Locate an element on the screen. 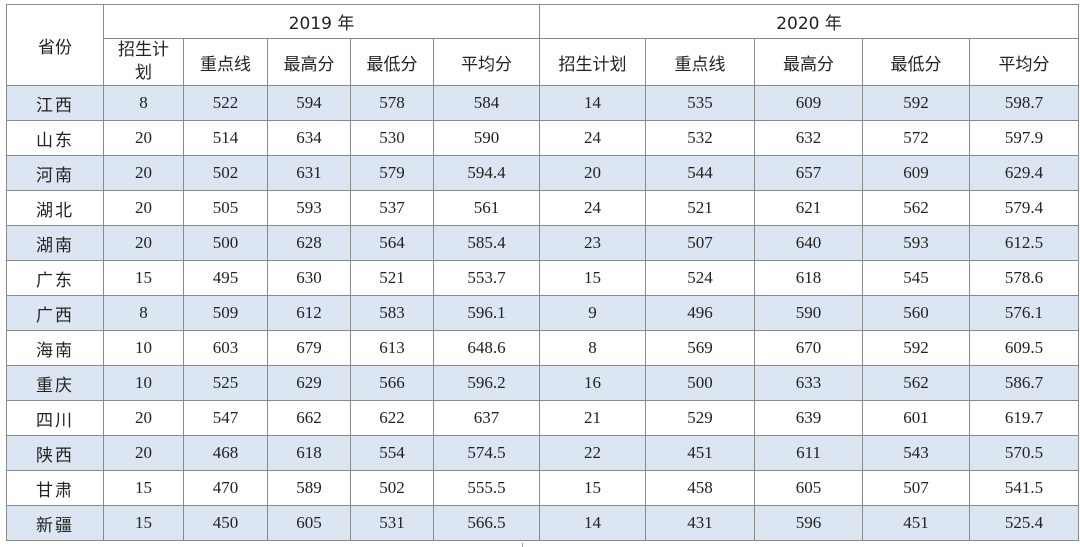 The image size is (1080, 547). cell-2019-lowest: 521 is located at coordinates (392, 278).